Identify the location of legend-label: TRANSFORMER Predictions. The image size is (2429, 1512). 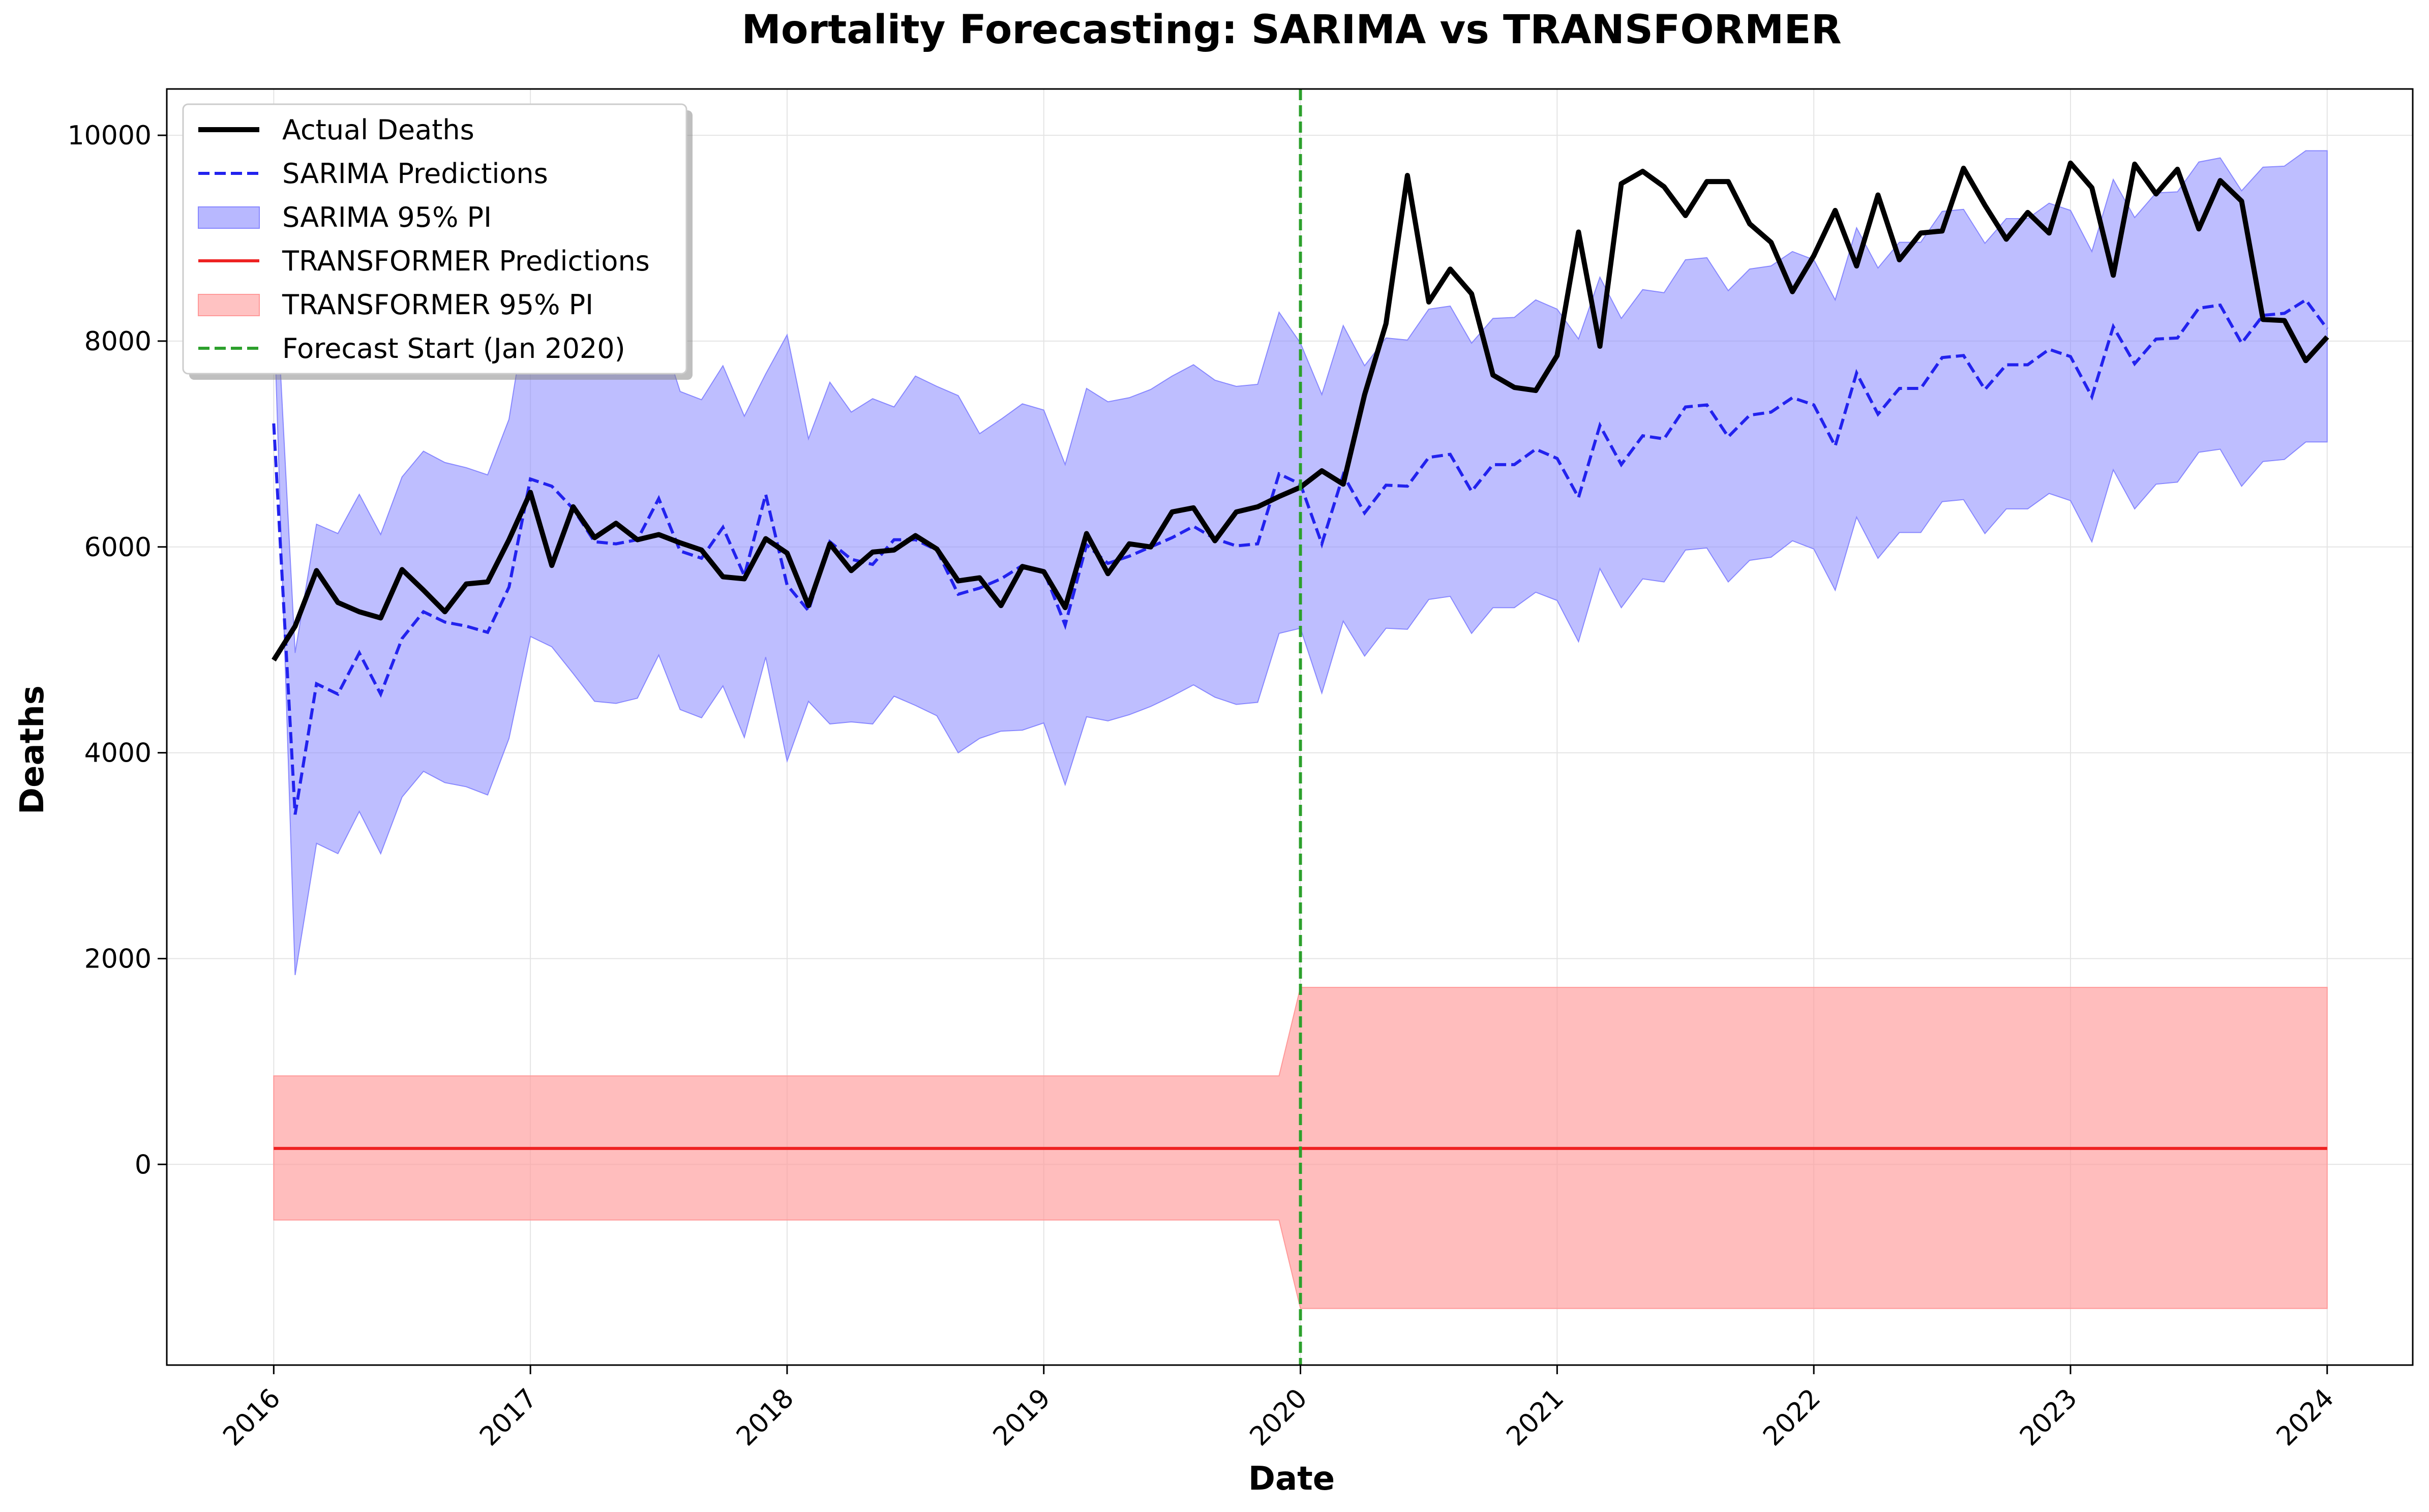
(466, 261).